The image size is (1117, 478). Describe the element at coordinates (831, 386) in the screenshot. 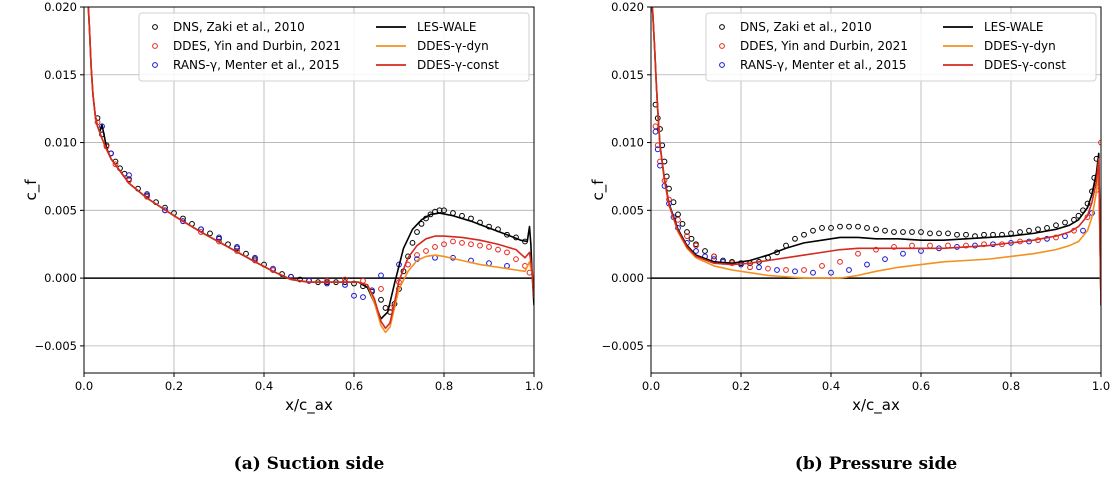

I see `x-tick-label: 0.4` at that location.